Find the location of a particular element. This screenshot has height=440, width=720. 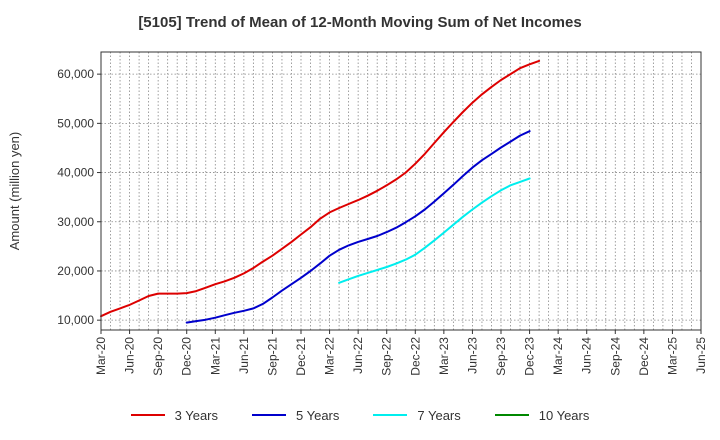

y-tick-label: 10,000 is located at coordinates (75, 320).